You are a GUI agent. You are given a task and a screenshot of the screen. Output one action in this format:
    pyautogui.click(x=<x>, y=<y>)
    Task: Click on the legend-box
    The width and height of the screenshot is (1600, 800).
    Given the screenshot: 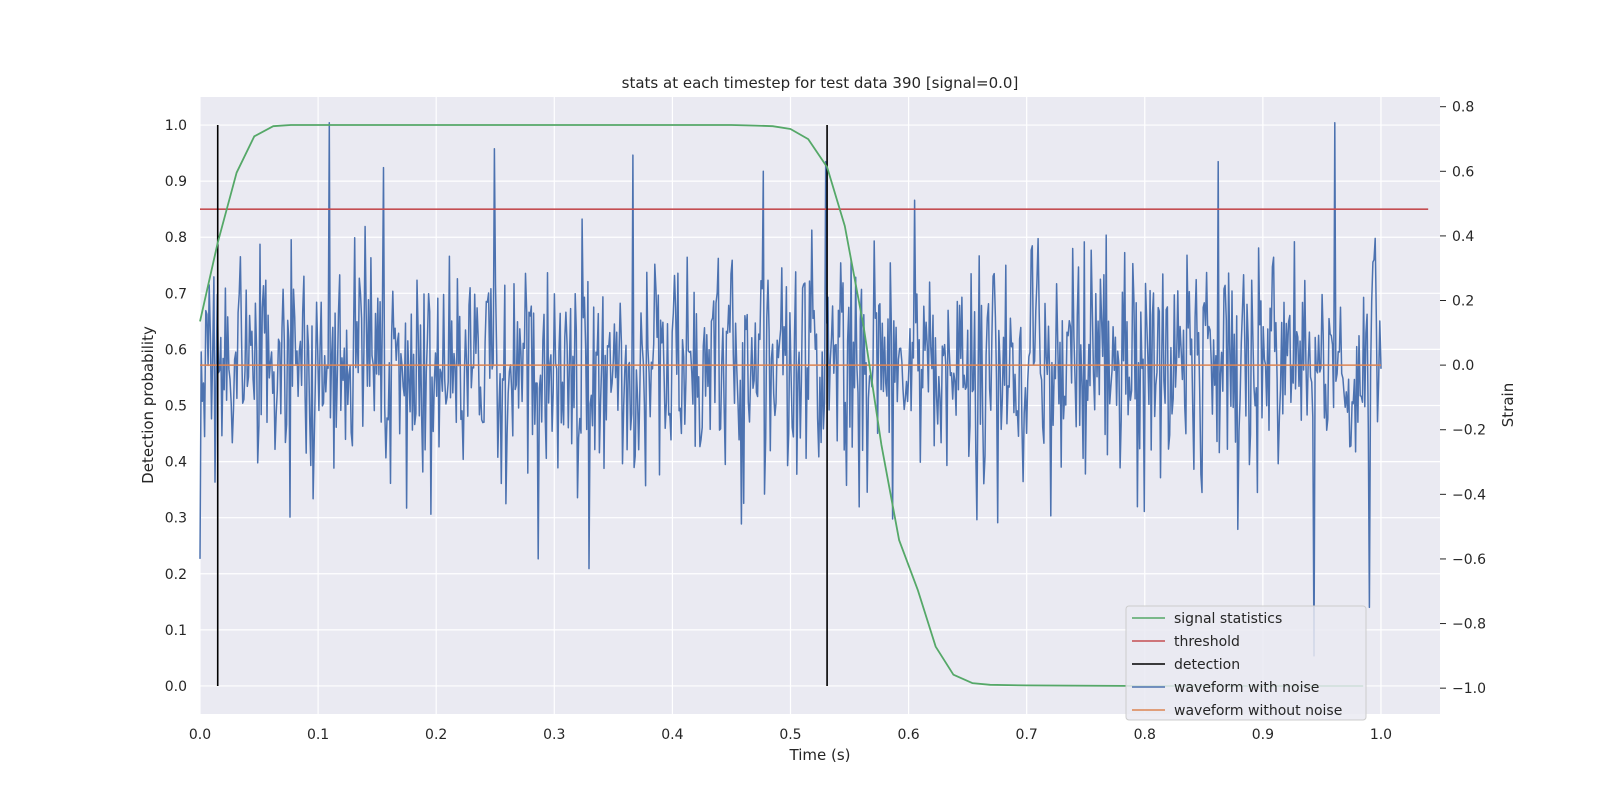 What is the action you would take?
    pyautogui.click(x=1246, y=663)
    